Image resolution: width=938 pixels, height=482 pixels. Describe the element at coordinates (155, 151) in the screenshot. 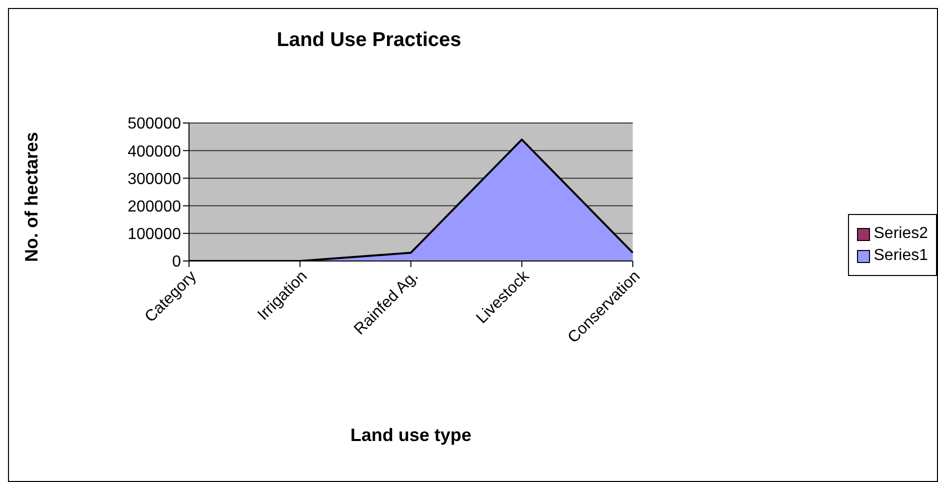

I see `y-tick-label: 400000` at that location.